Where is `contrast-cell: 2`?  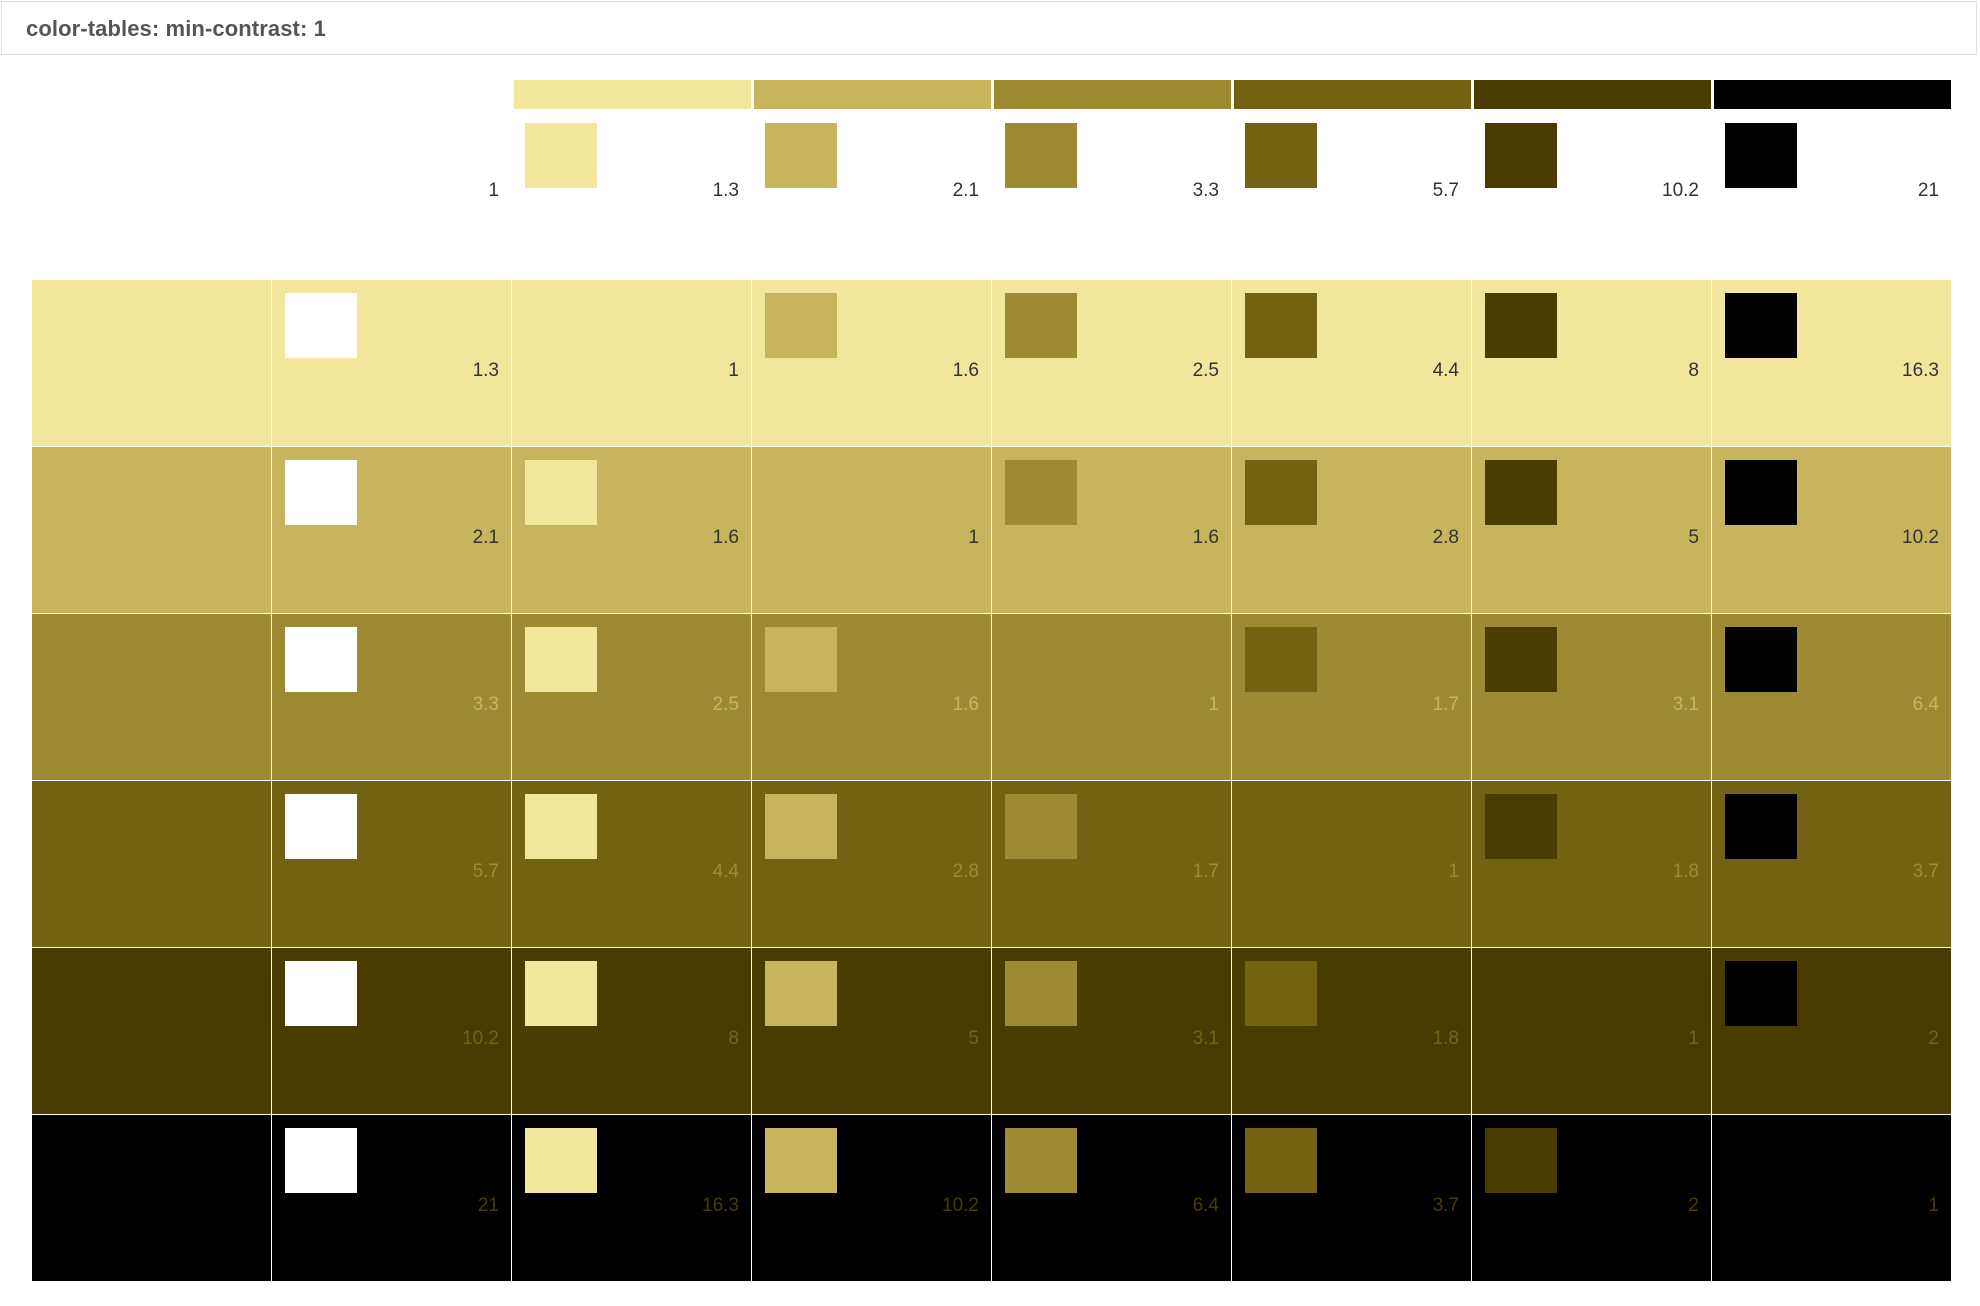 contrast-cell: 2 is located at coordinates (1591, 1198).